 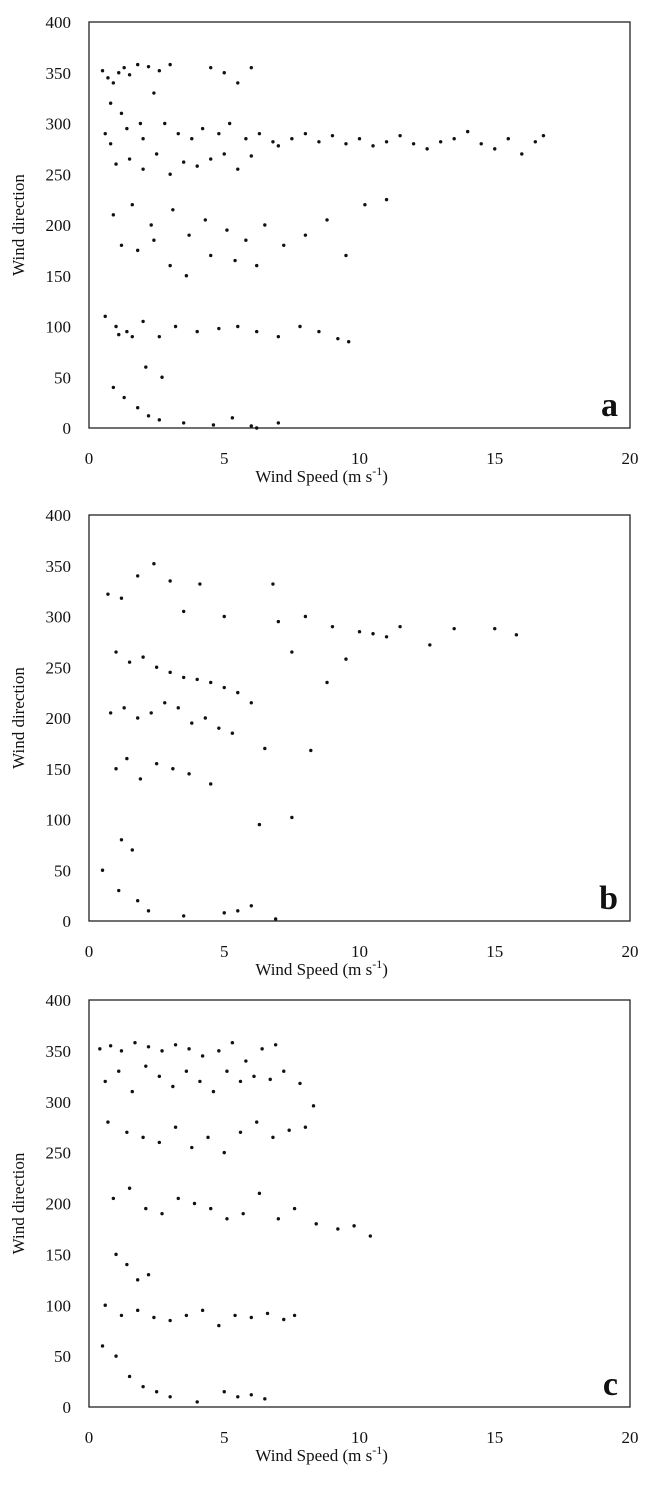 What do you see at coordinates (59, 327) in the screenshot?
I see `y-tick-label: 100` at bounding box center [59, 327].